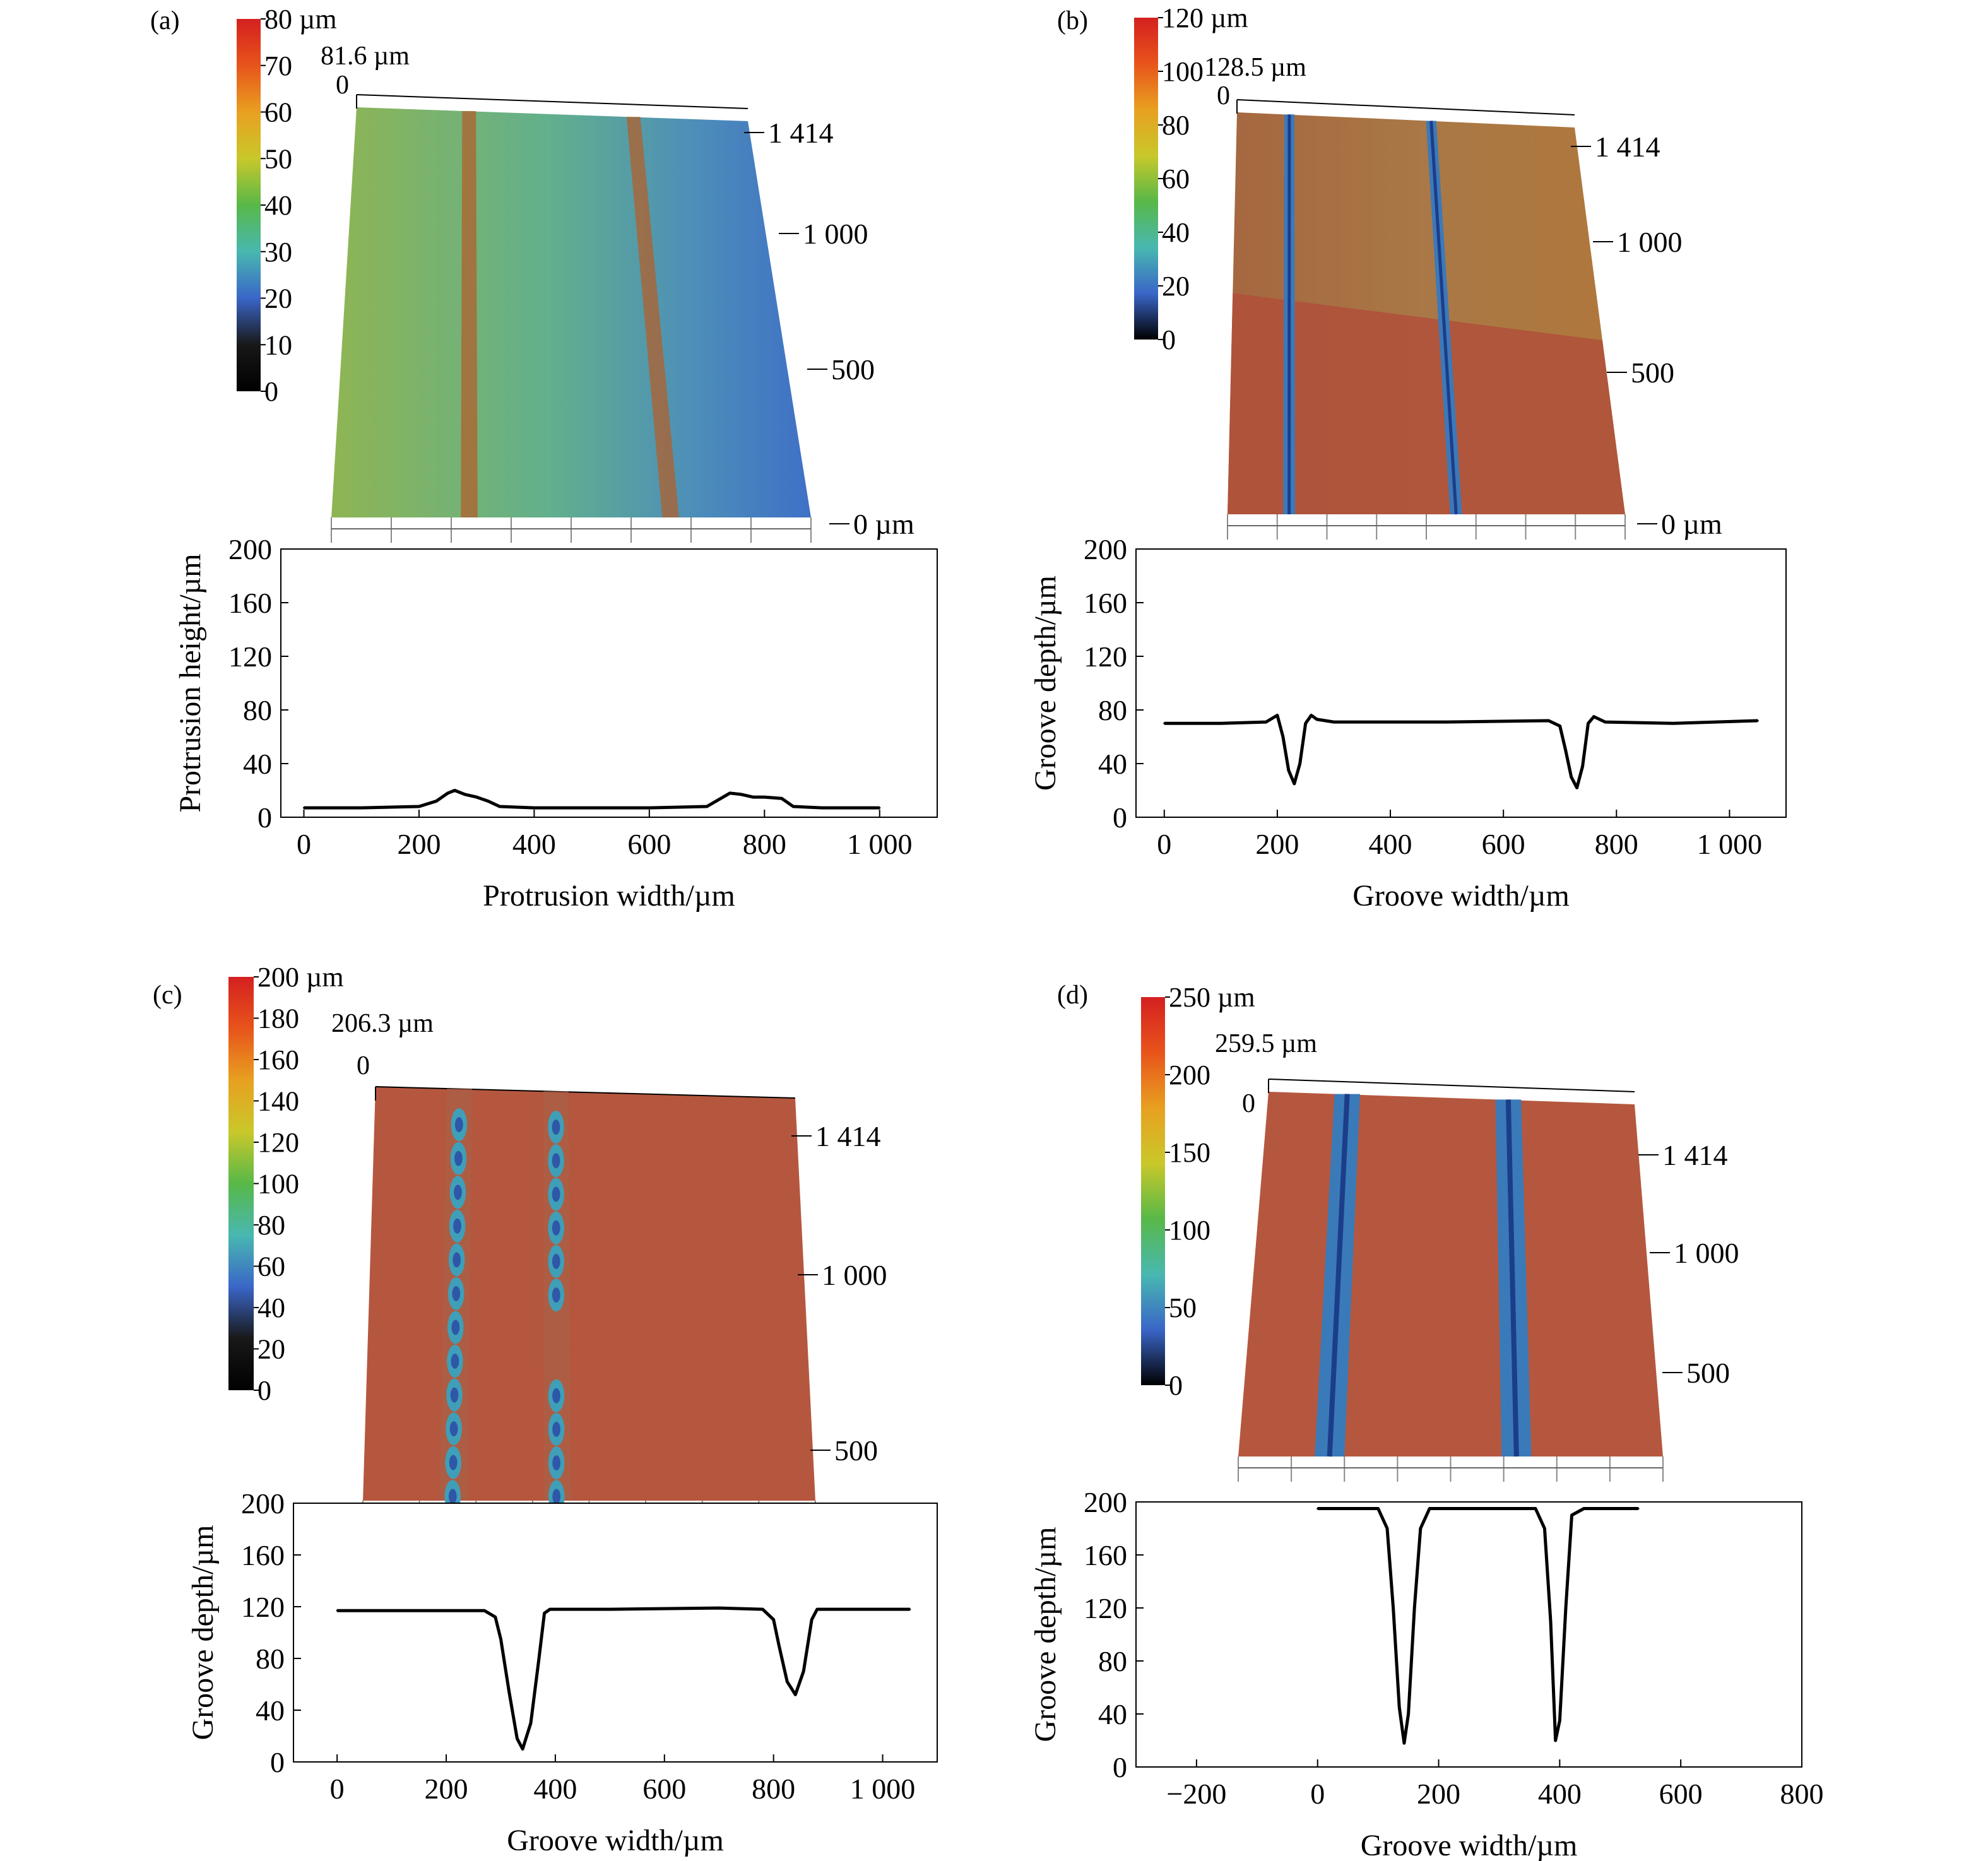  What do you see at coordinates (1512, 1278) in the screenshot?
I see `surface-groove-bottom` at bounding box center [1512, 1278].